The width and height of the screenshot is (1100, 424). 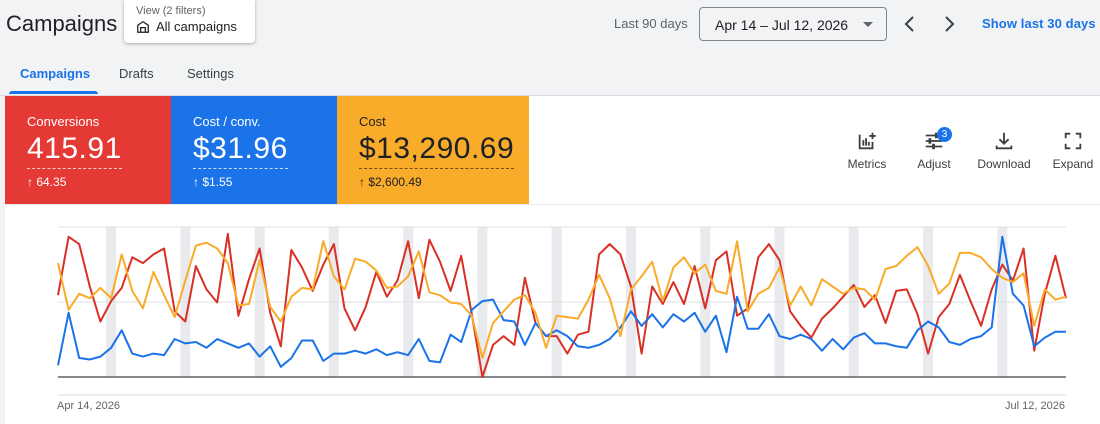 I want to click on metrics-button: Metrics, so click(x=867, y=150).